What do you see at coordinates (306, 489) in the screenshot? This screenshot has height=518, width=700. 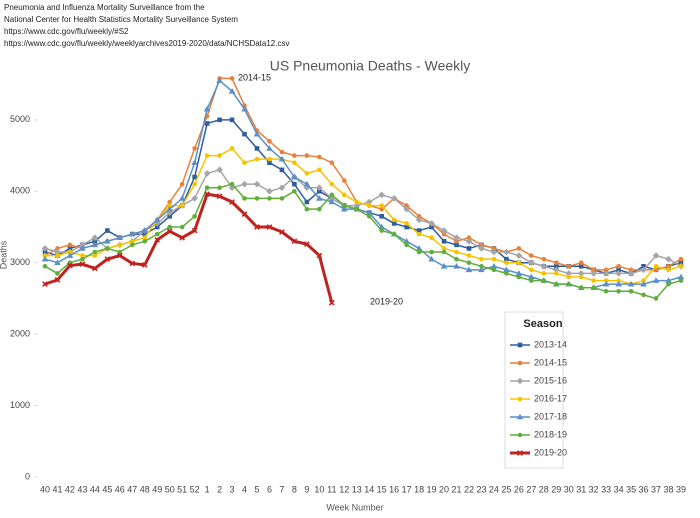 I see `x-tick-label: 9` at bounding box center [306, 489].